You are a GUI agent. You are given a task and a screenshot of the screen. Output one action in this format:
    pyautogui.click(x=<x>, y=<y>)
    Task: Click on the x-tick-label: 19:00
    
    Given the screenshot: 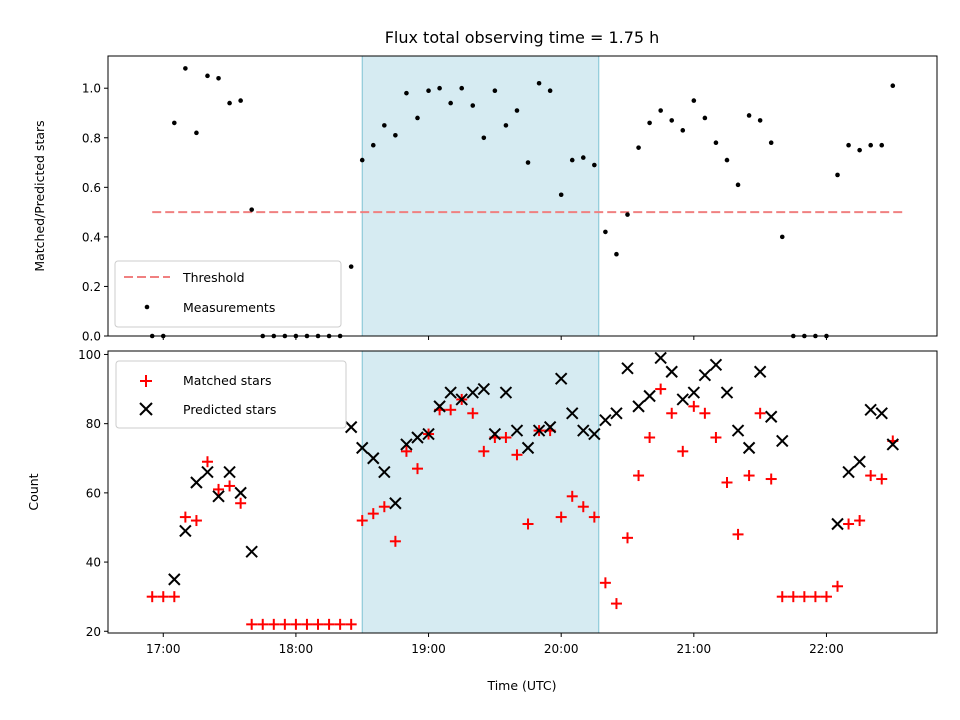 What is the action you would take?
    pyautogui.click(x=428, y=649)
    